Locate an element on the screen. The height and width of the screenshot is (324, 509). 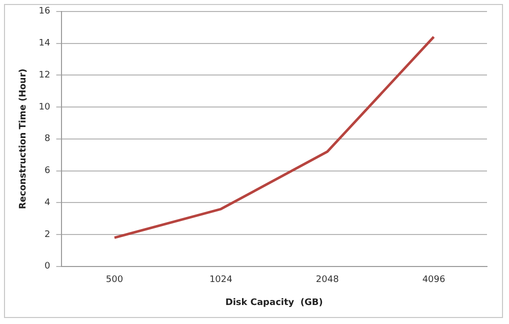
x-tick-label: 2048 is located at coordinates (328, 280).